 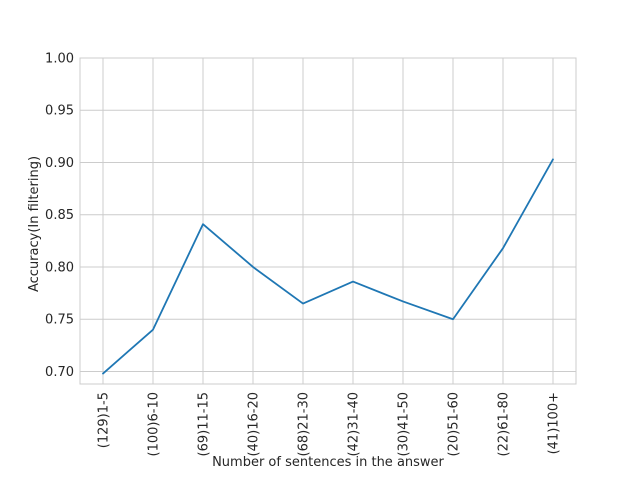 I want to click on x-tick-label: (40)16-20, so click(x=254, y=424).